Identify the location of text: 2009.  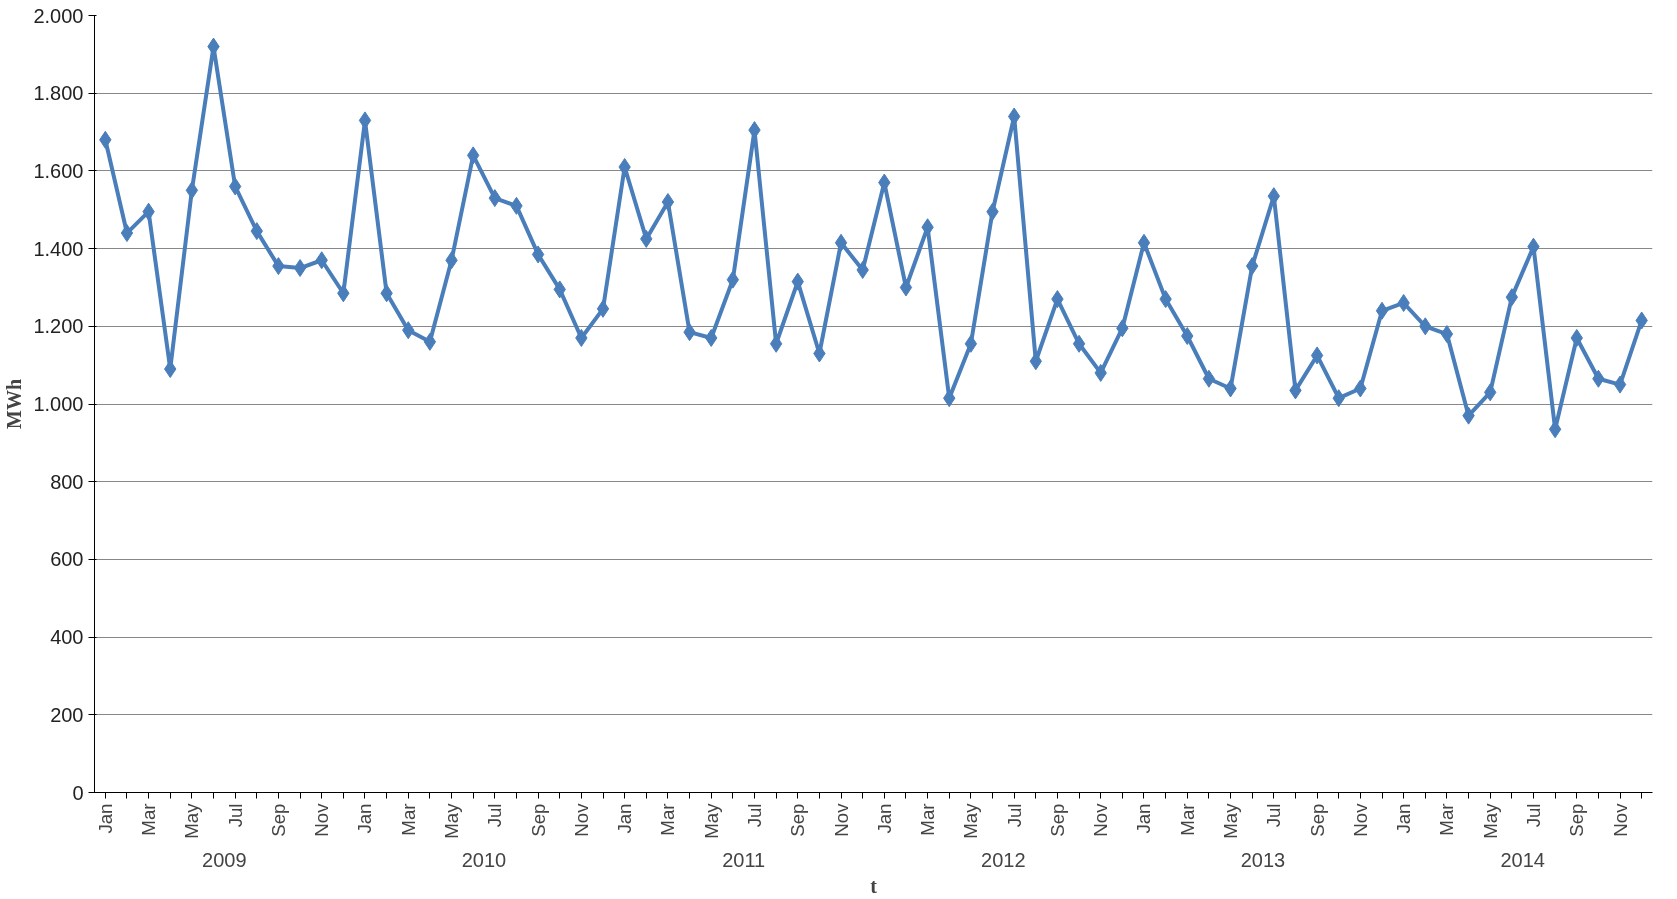
(224, 859).